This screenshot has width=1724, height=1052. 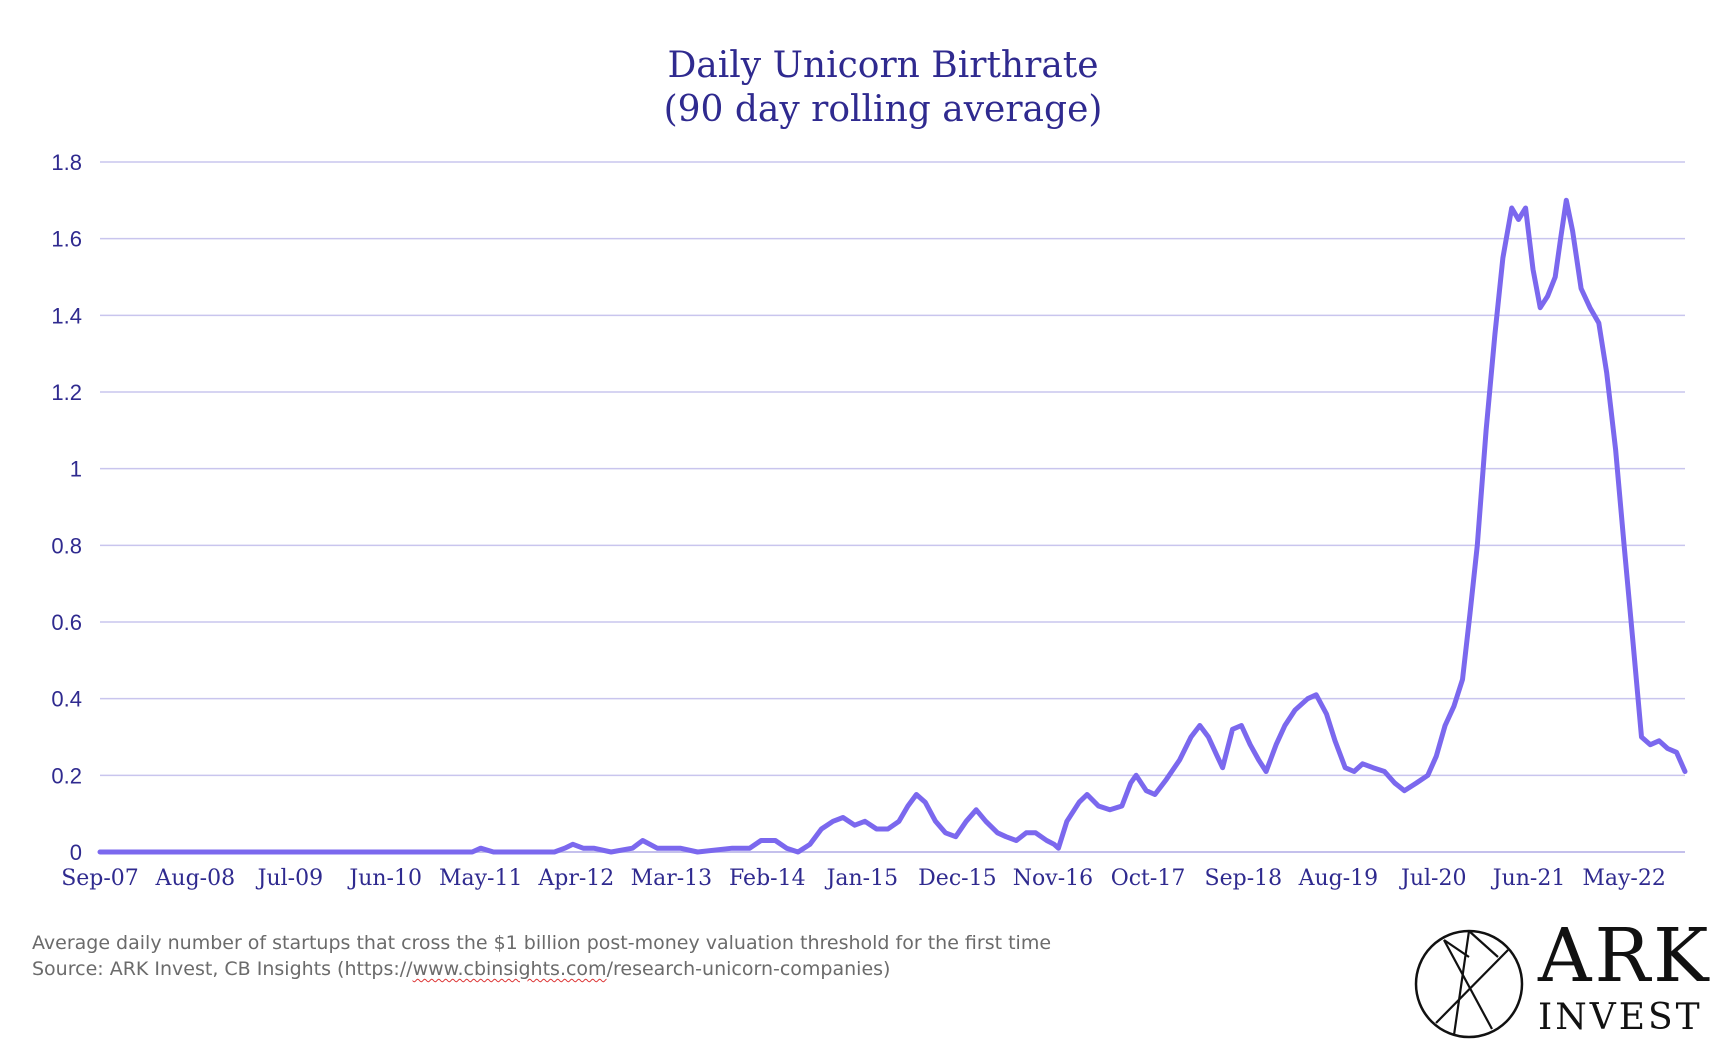 I want to click on x-tick-label: May-11, so click(x=481, y=878).